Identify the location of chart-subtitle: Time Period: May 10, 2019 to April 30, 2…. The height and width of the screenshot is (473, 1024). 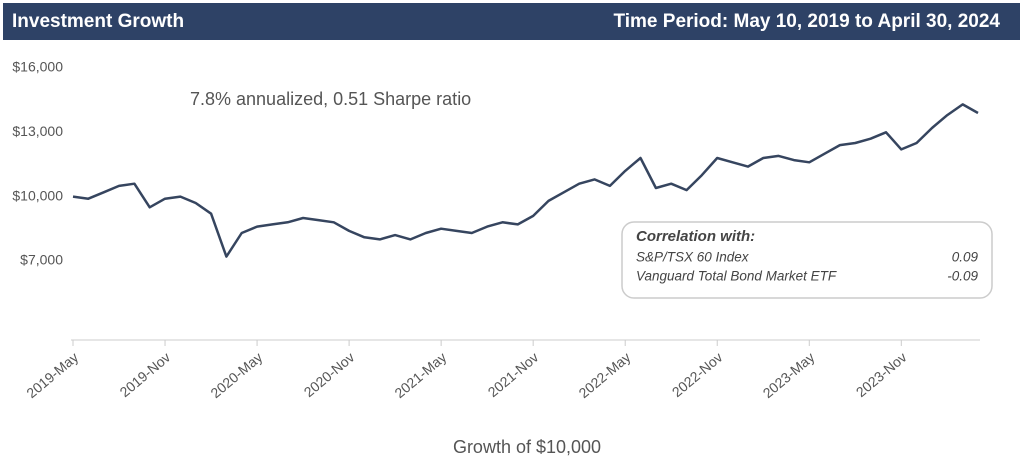
(806, 21).